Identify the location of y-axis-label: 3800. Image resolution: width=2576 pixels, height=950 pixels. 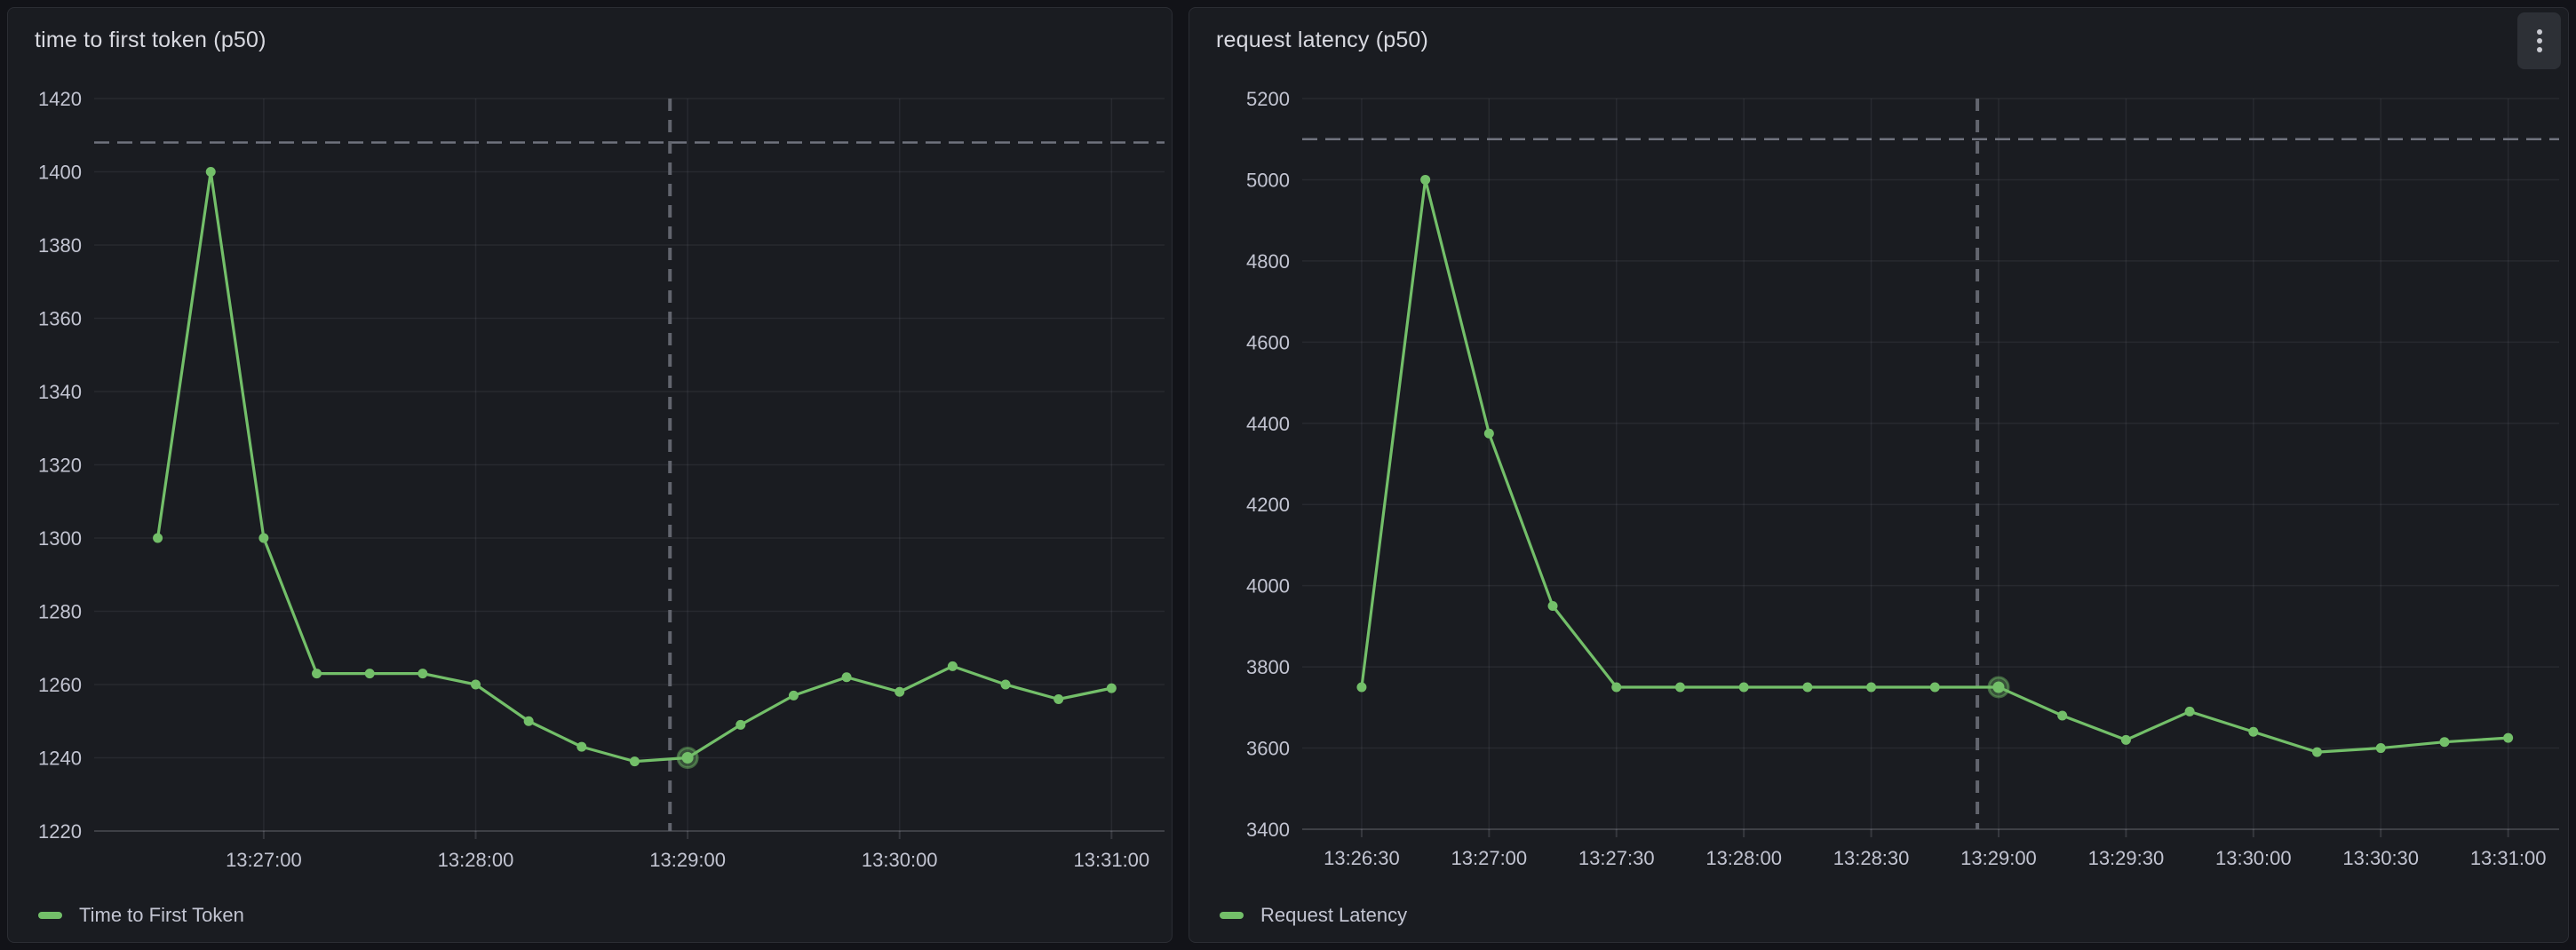
(1268, 667).